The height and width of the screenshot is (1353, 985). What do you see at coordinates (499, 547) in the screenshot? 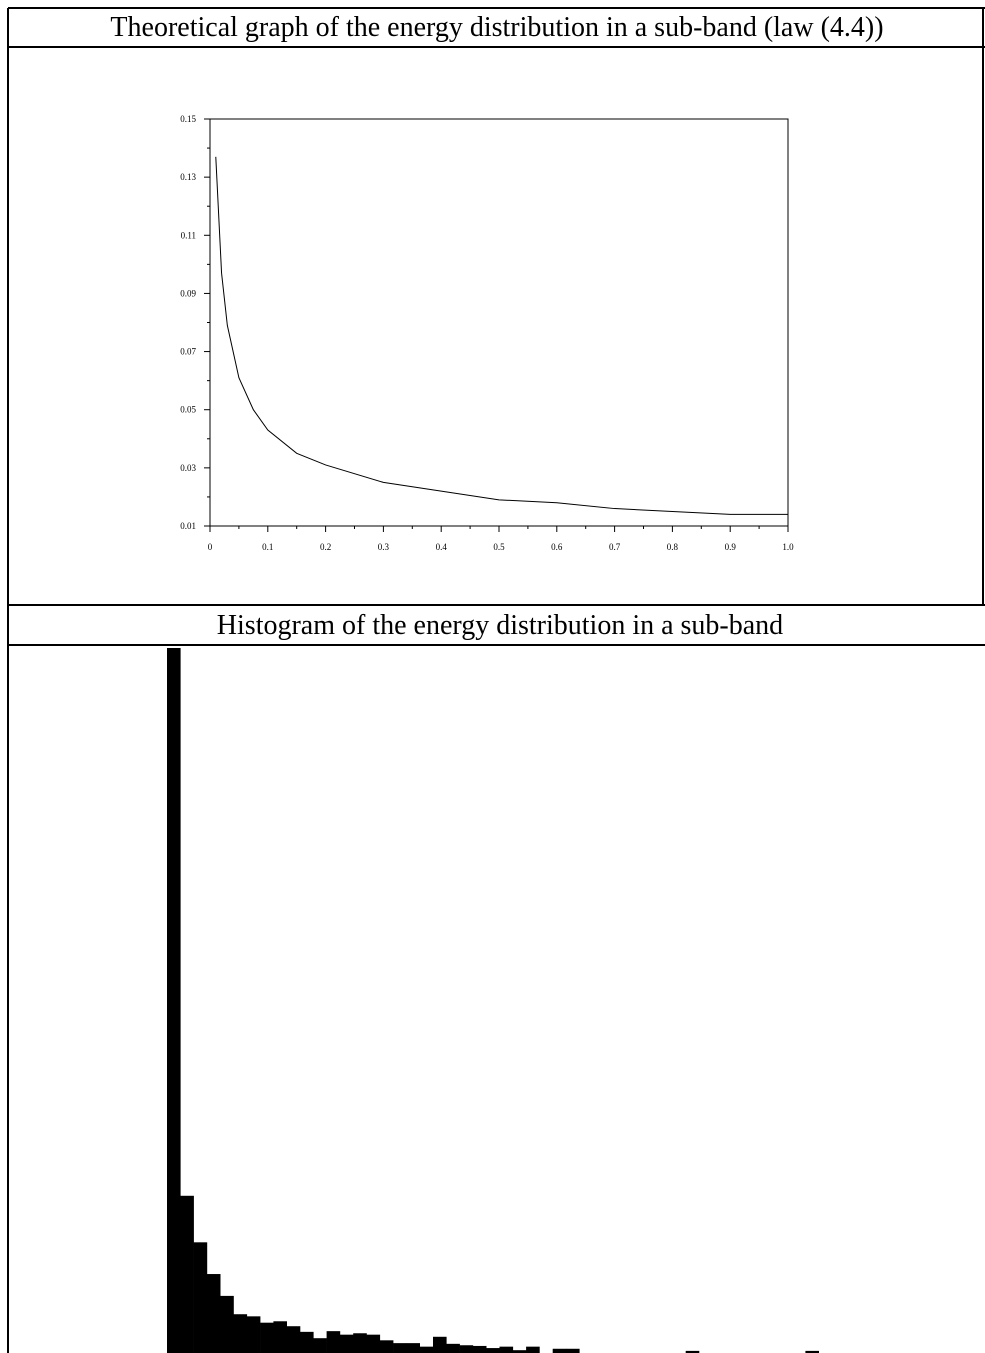
I see `x-tick-label: 0.5` at bounding box center [499, 547].